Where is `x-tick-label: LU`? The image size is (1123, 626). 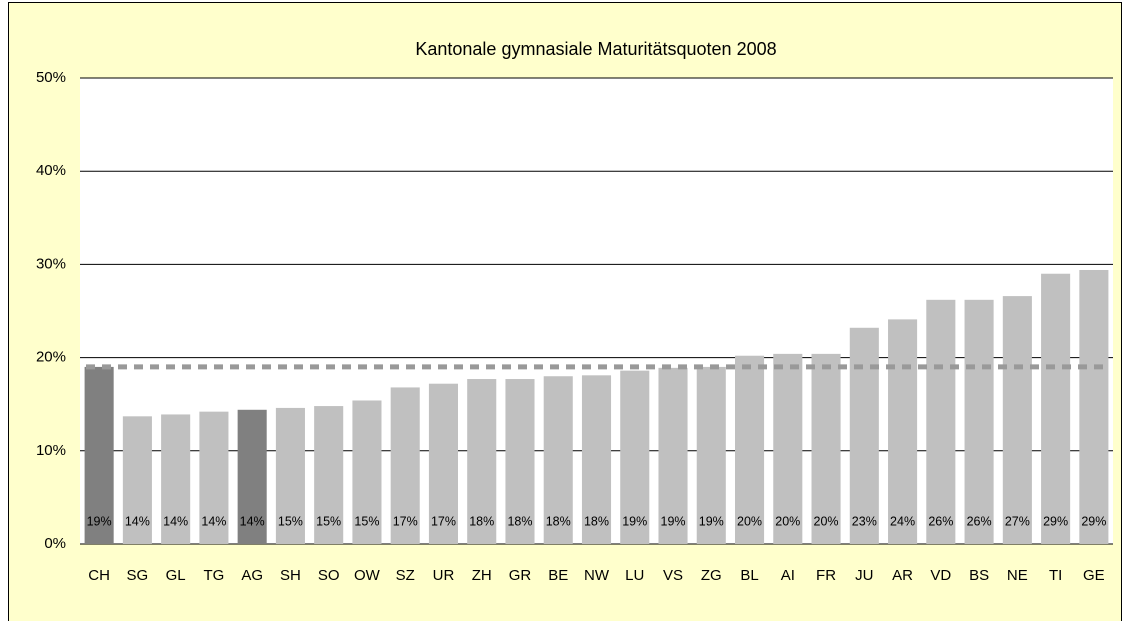
x-tick-label: LU is located at coordinates (634, 575).